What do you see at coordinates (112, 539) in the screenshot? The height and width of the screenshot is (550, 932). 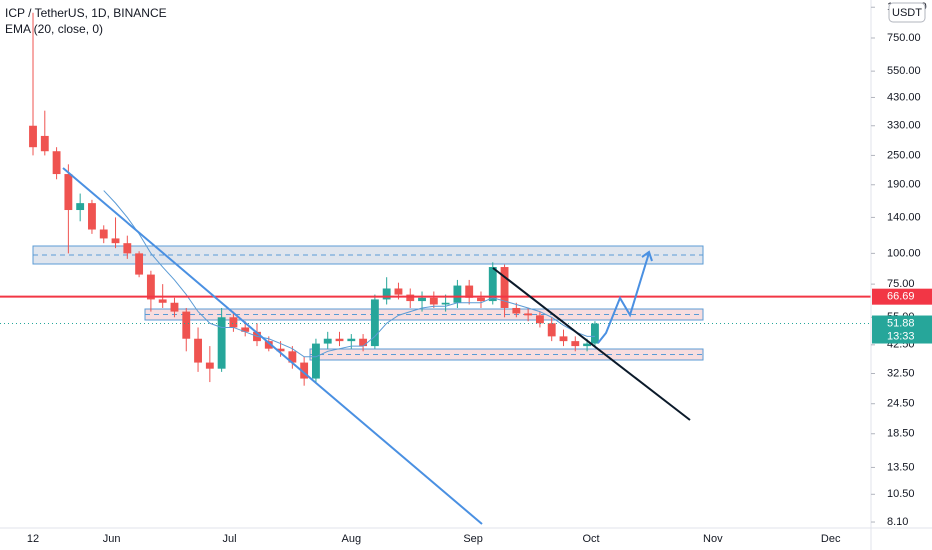 I see `x-tick-label: Jun` at bounding box center [112, 539].